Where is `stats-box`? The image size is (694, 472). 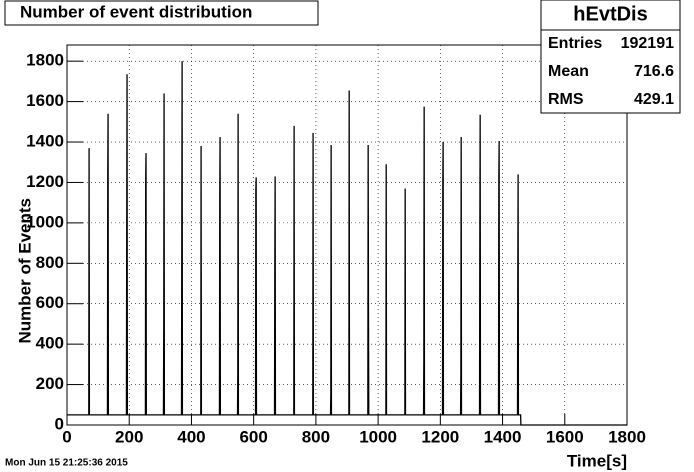 stats-box is located at coordinates (610, 57).